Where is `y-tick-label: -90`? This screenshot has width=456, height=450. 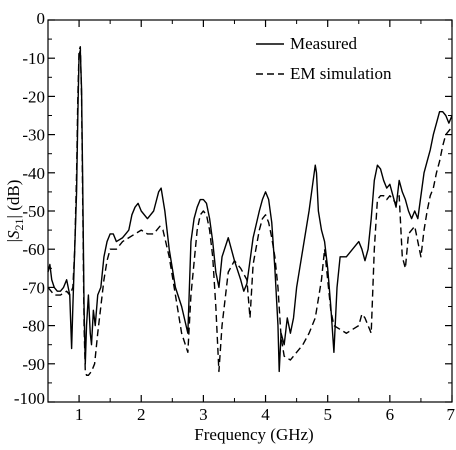 y-tick-label: -90 is located at coordinates (33, 364).